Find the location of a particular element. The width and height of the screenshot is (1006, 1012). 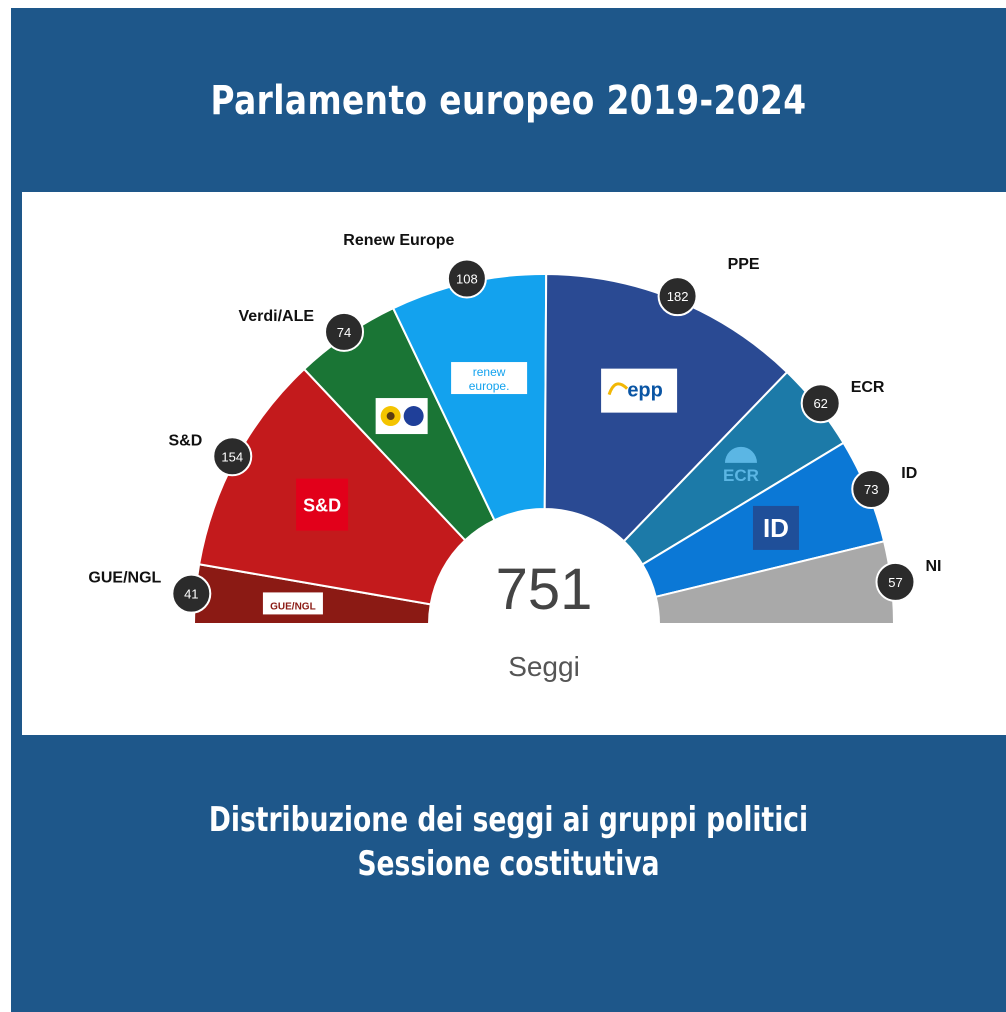

value-badge-ppe is located at coordinates (677, 296).